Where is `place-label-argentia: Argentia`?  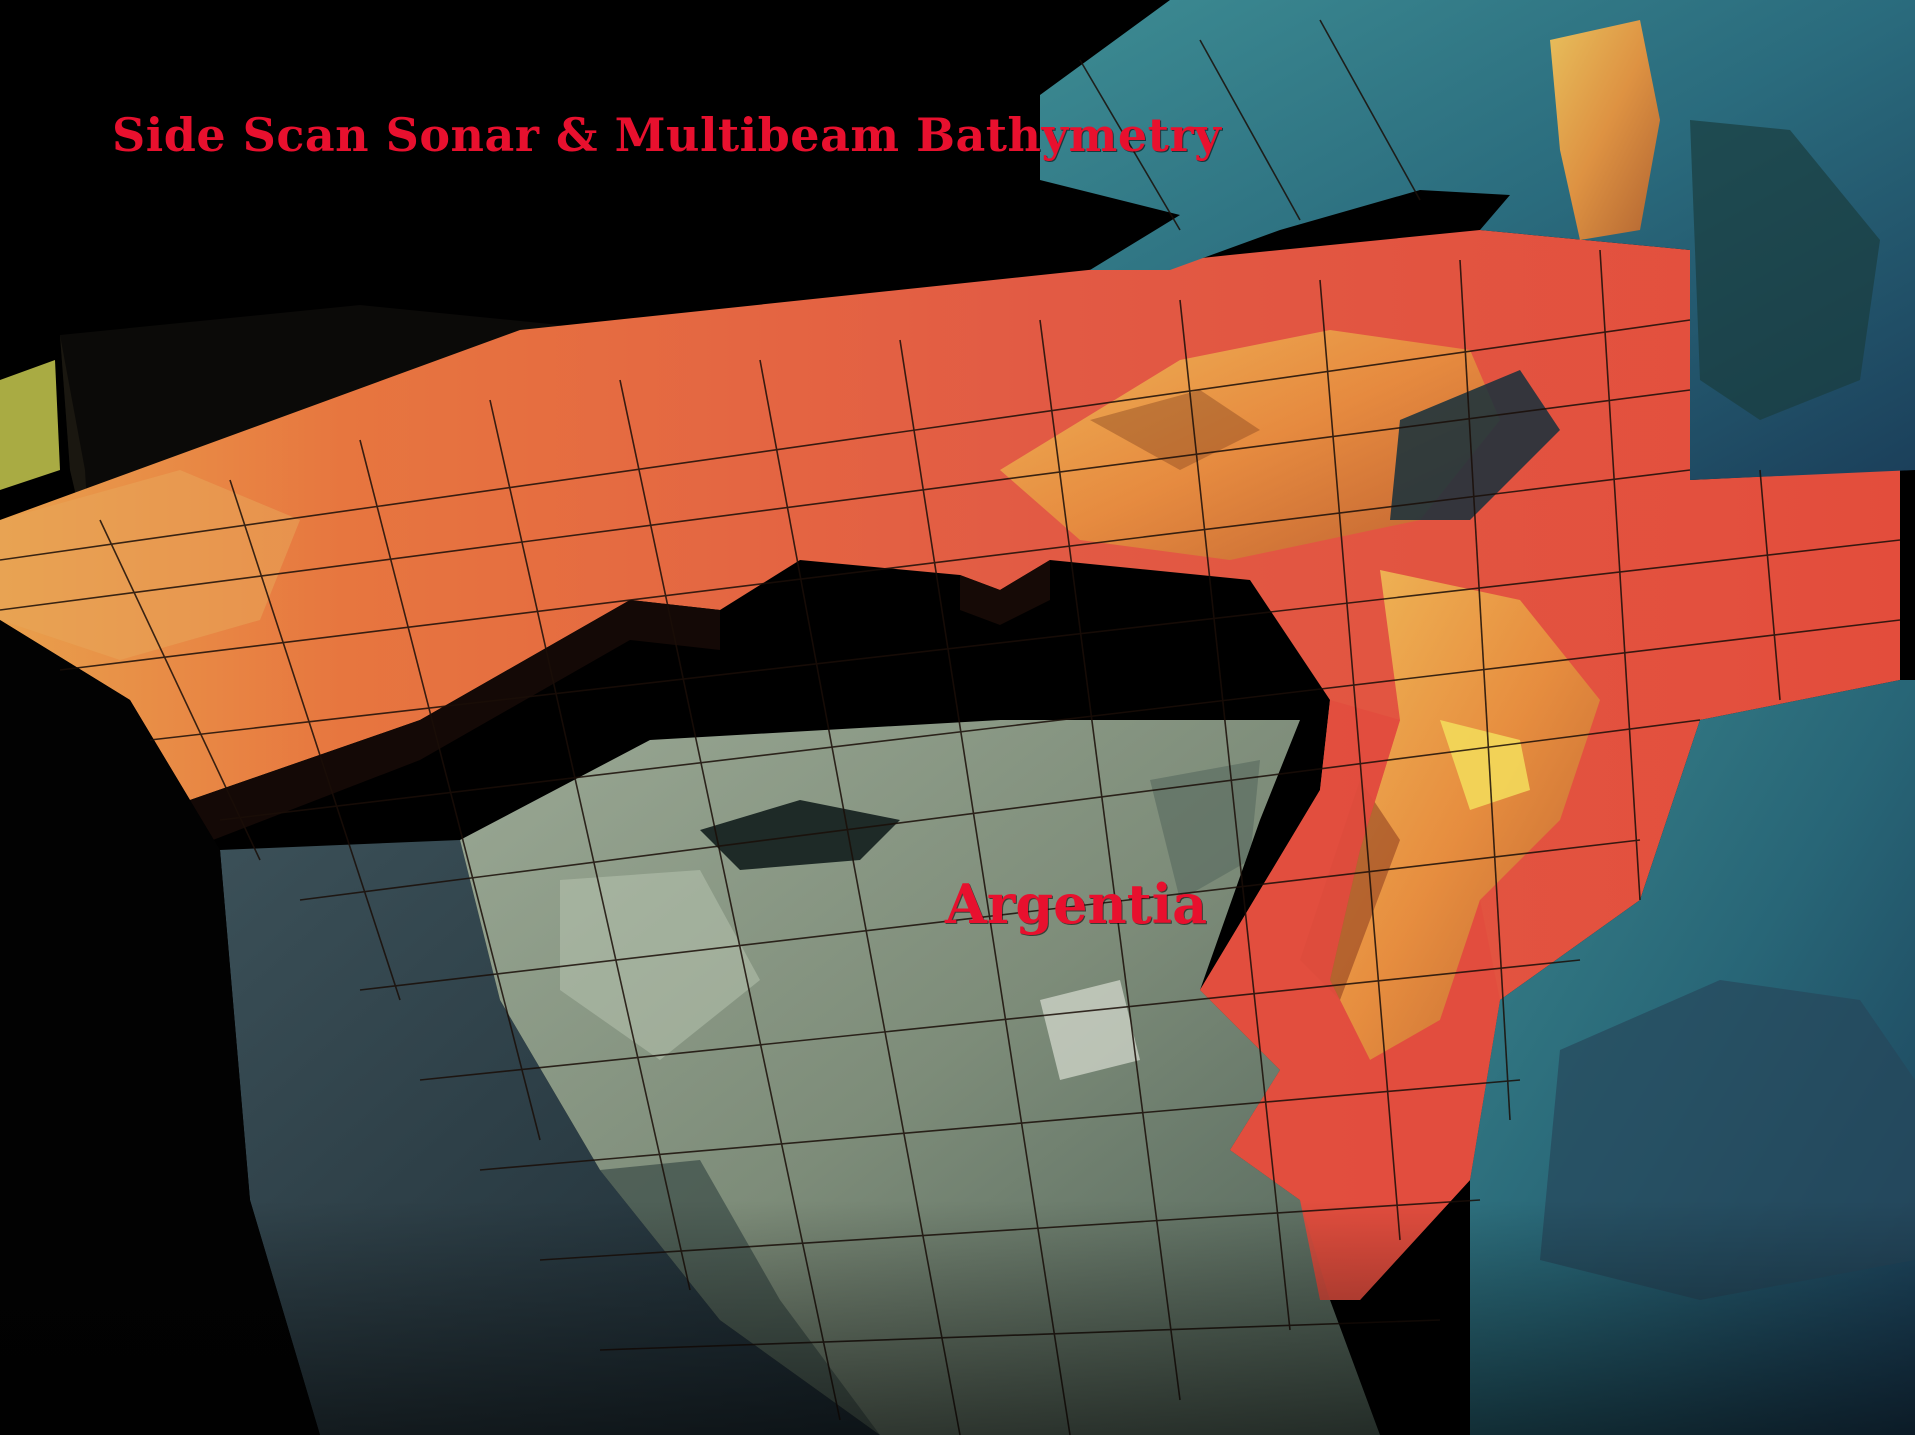 place-label-argentia: Argentia is located at coordinates (1076, 904).